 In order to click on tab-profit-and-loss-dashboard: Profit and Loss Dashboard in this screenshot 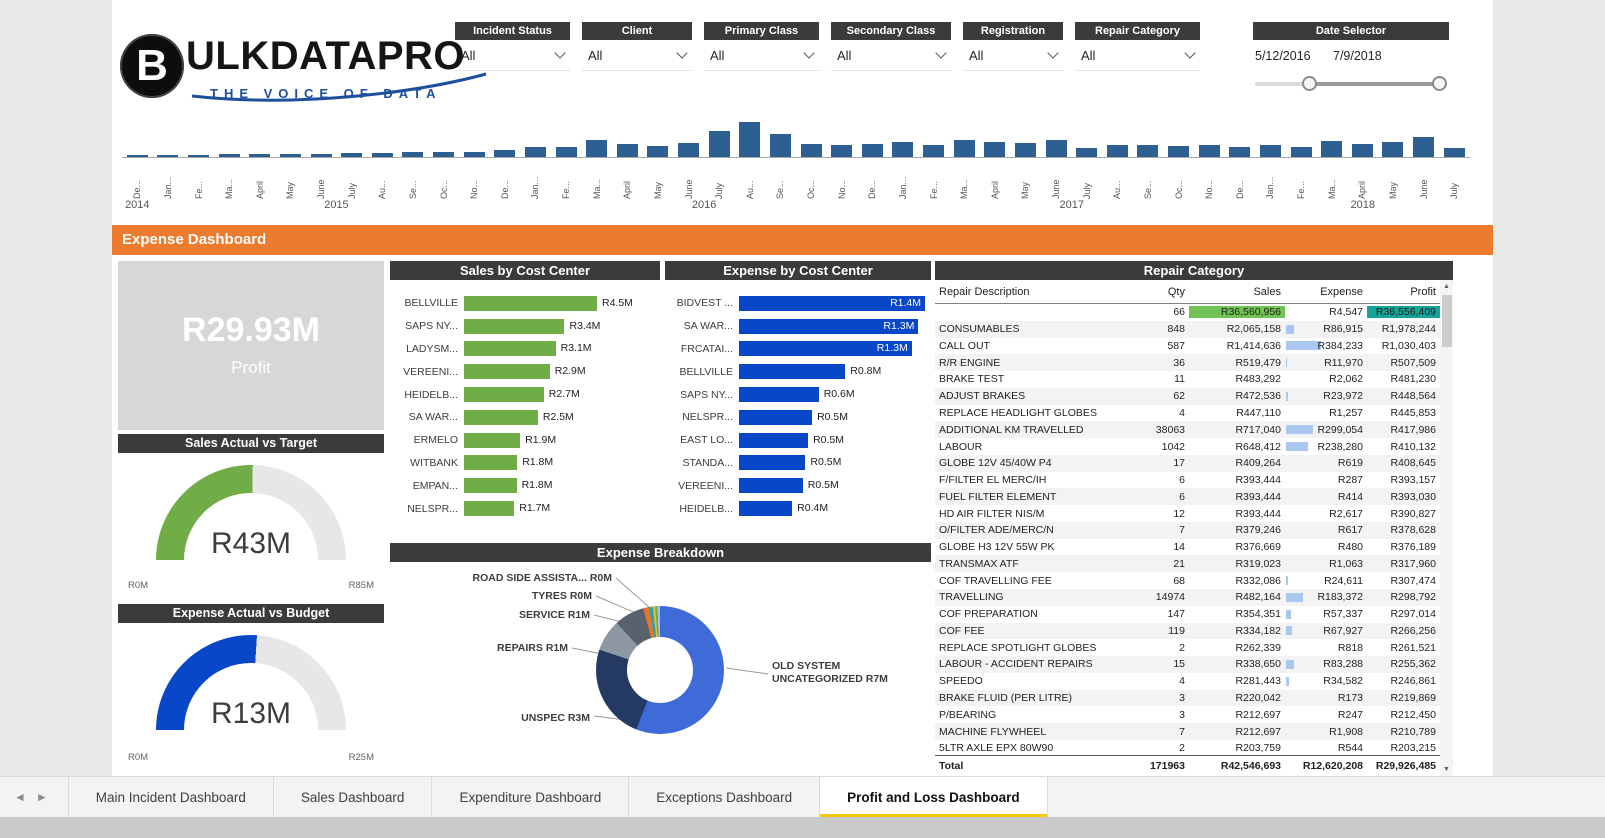, I will do `click(934, 797)`.